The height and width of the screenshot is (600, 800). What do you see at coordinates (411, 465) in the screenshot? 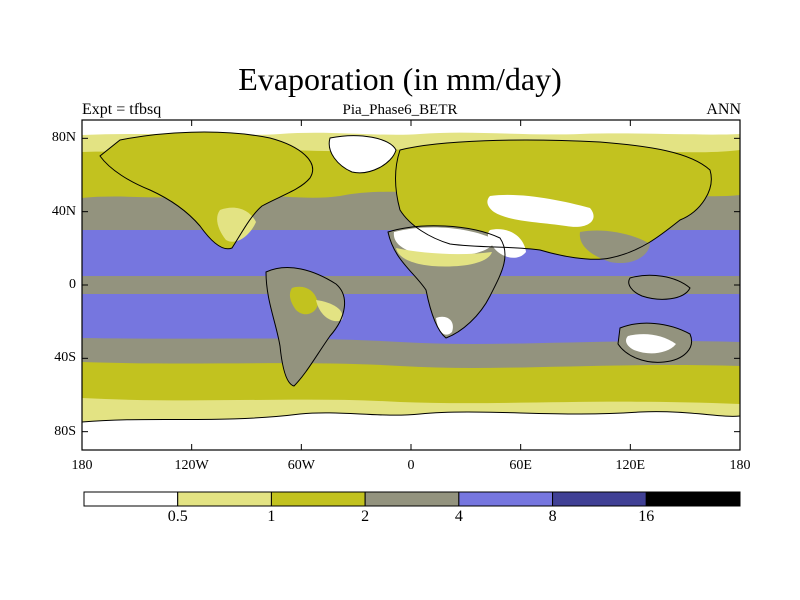
I see `lon-tick-label: 0` at bounding box center [411, 465].